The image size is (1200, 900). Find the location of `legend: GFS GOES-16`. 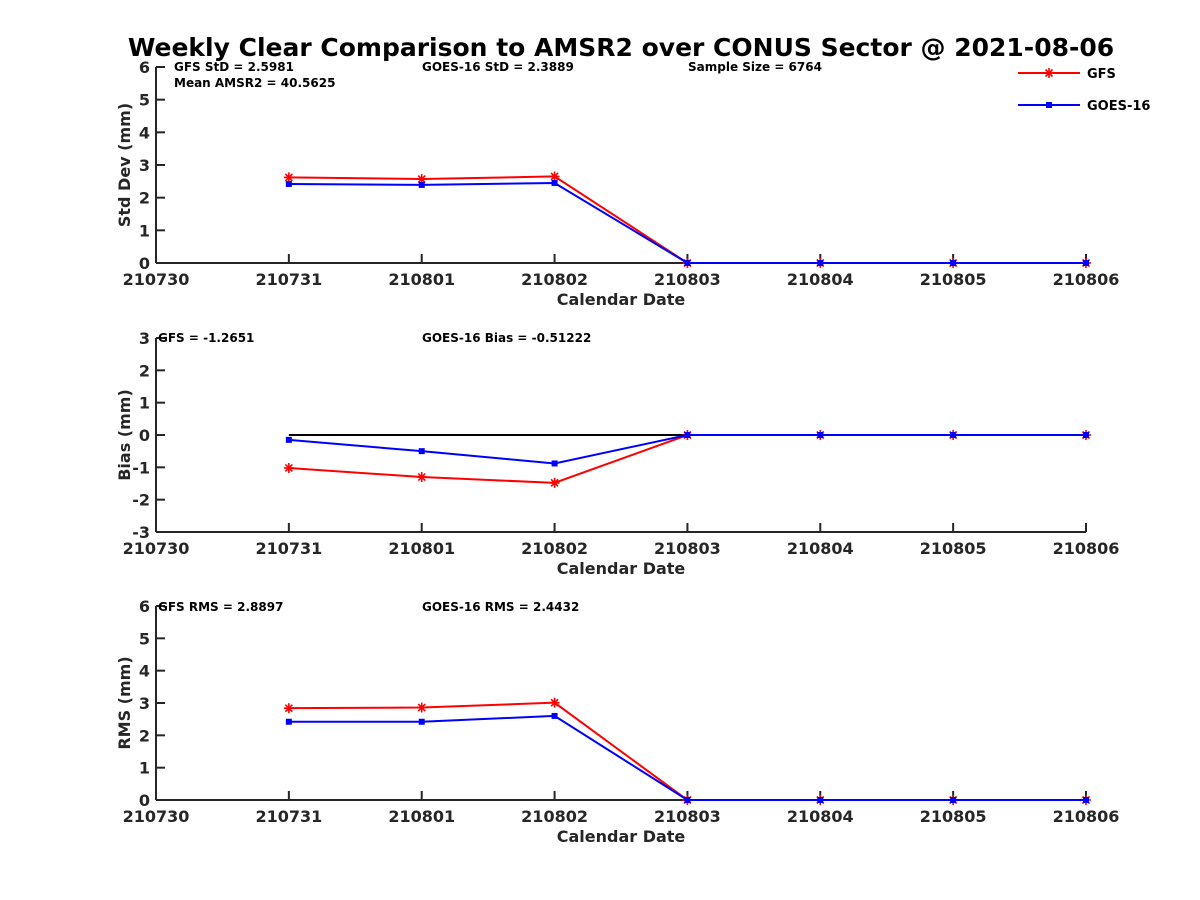

legend: GFS GOES-16 is located at coordinates (1084, 90).